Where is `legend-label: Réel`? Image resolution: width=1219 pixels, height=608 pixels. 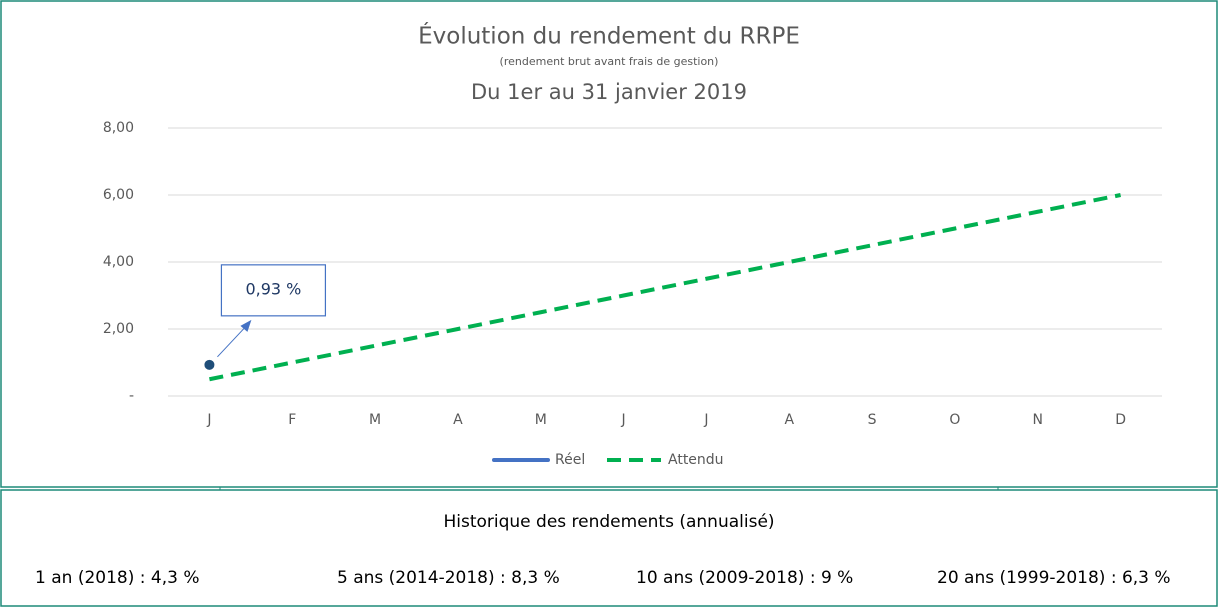 legend-label: Réel is located at coordinates (570, 460).